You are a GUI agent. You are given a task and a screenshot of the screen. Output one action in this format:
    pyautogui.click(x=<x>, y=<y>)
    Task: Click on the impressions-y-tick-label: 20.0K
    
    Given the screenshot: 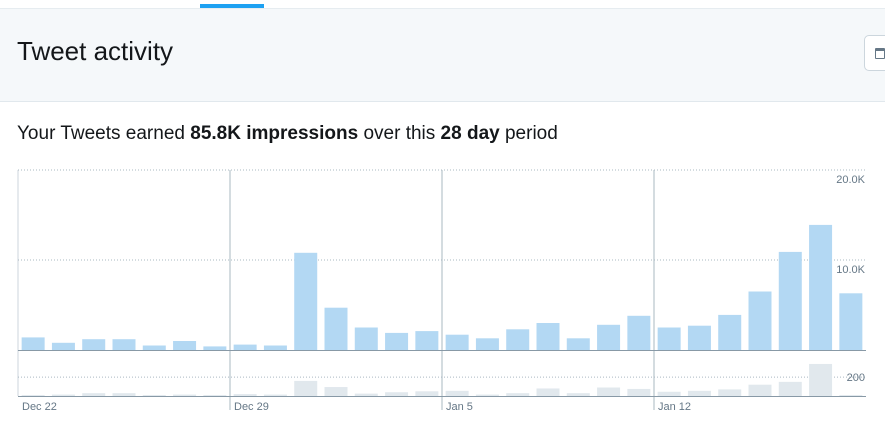 What is the action you would take?
    pyautogui.click(x=850, y=180)
    